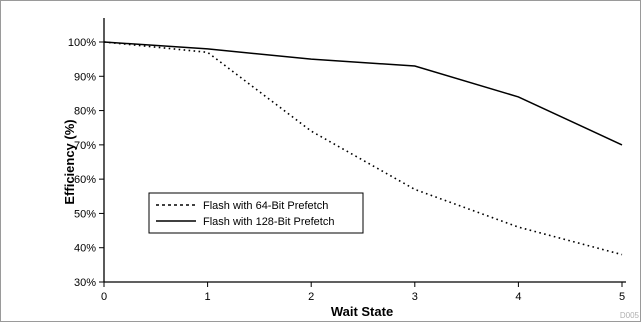  I want to click on x-tick-label: 1, so click(208, 297).